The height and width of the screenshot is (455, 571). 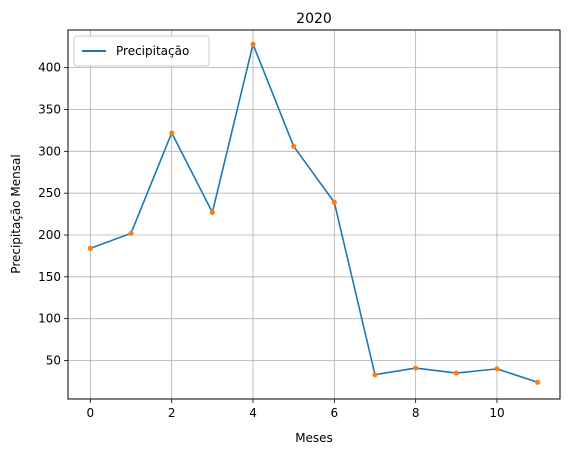 I want to click on x-tick-label: 0, so click(x=91, y=413).